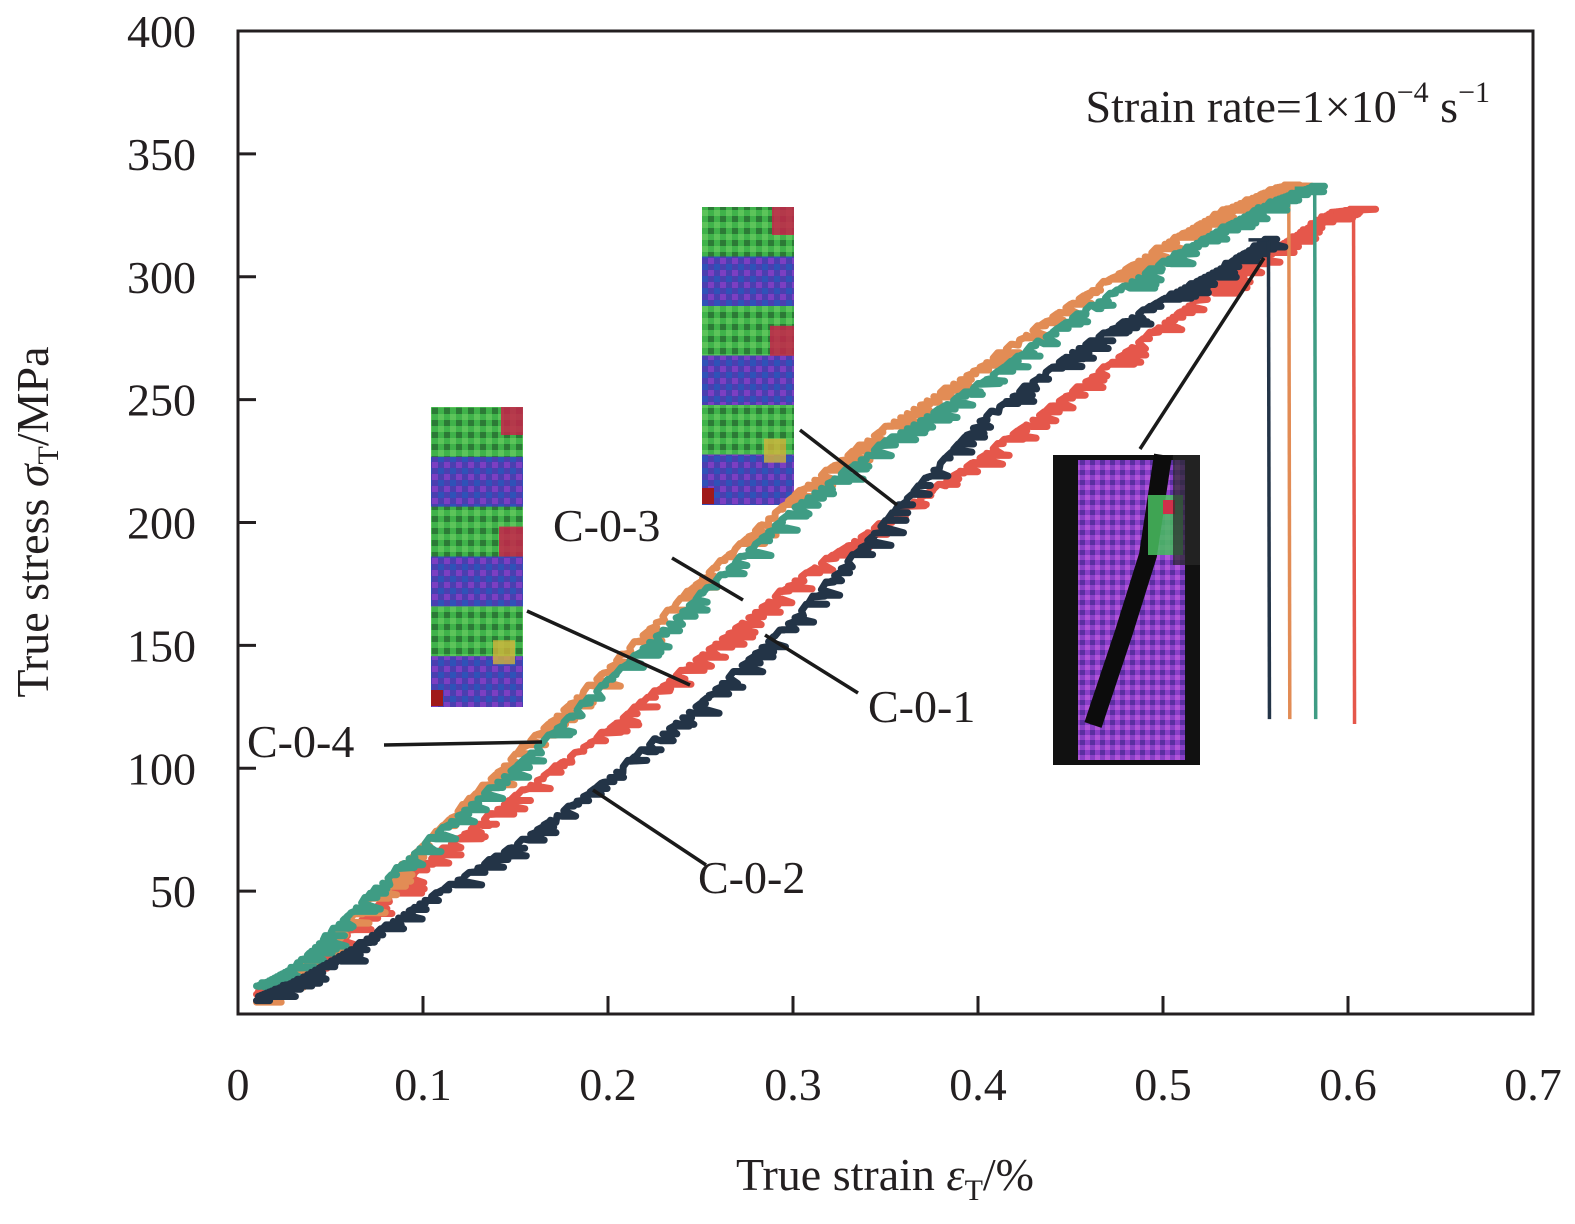 The width and height of the screenshot is (1575, 1224). What do you see at coordinates (606, 525) in the screenshot?
I see `series-label-C-0-3: C-0-3` at bounding box center [606, 525].